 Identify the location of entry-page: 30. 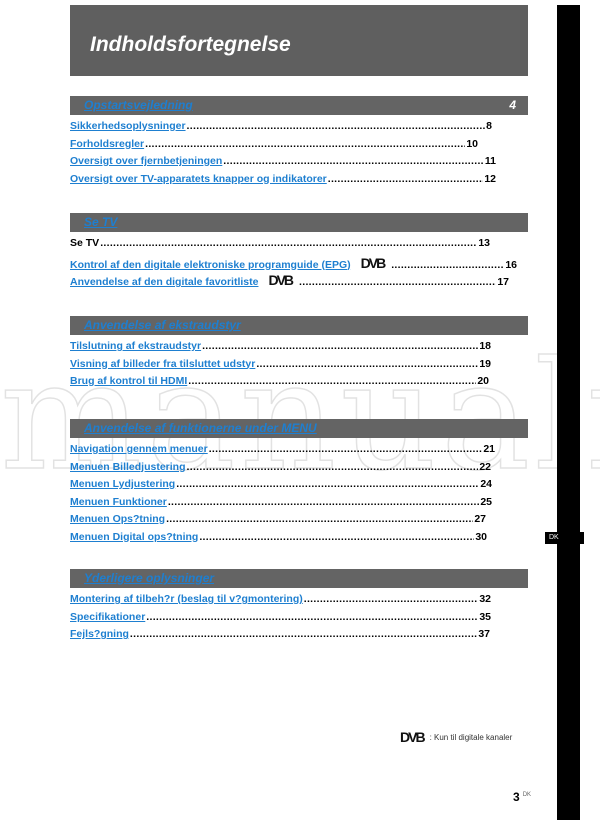
(481, 536).